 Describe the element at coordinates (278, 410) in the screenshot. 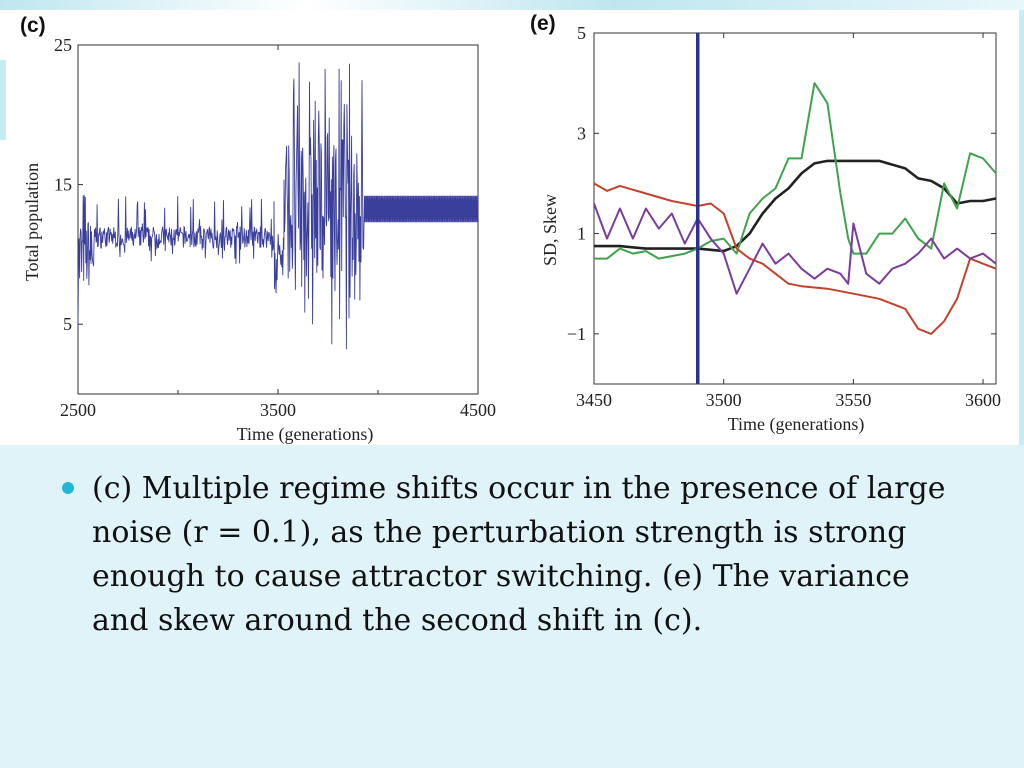

I see `x-tick-label-c-1: 3500` at that location.